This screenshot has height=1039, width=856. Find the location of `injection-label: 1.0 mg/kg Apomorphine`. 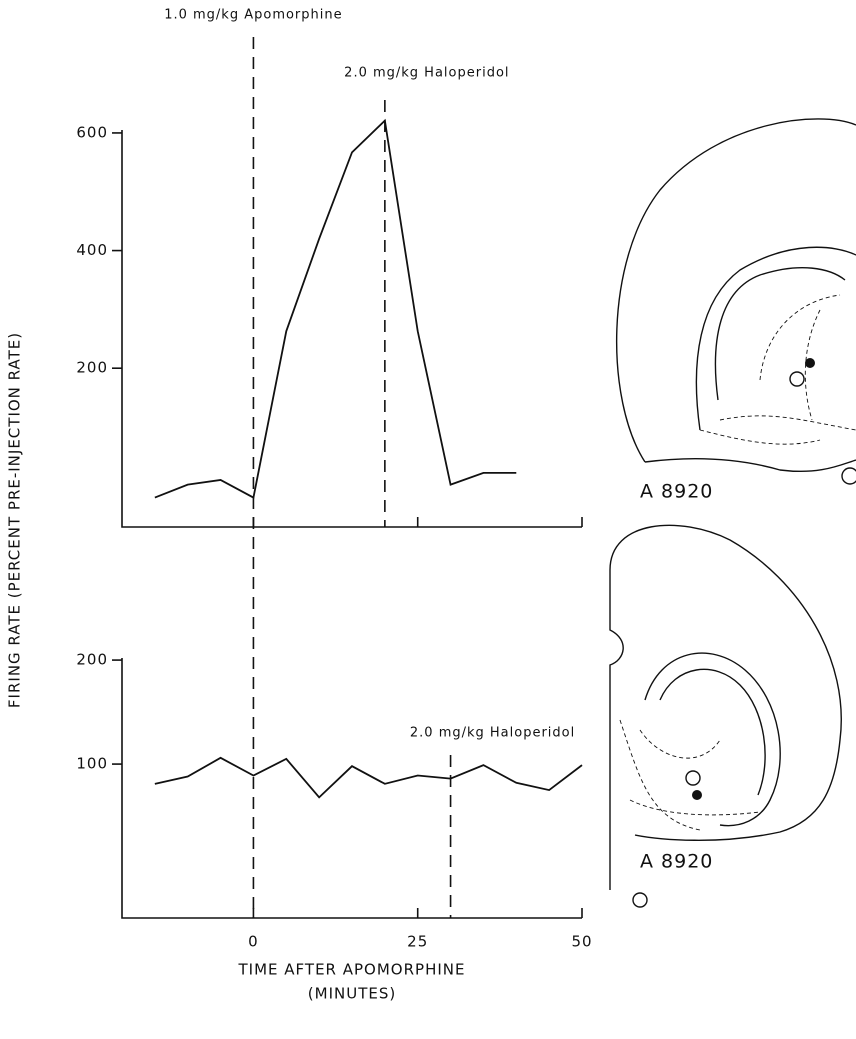

injection-label: 1.0 mg/kg Apomorphine is located at coordinates (253, 15).